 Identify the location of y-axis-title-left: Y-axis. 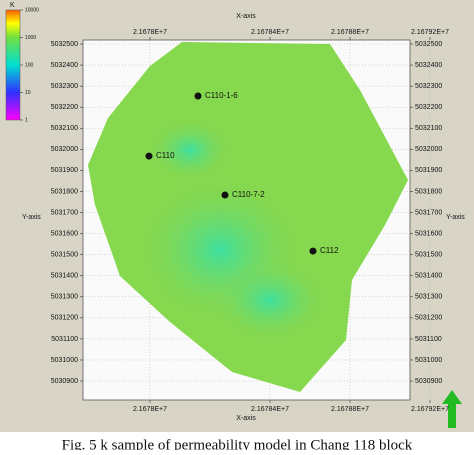
(31, 217).